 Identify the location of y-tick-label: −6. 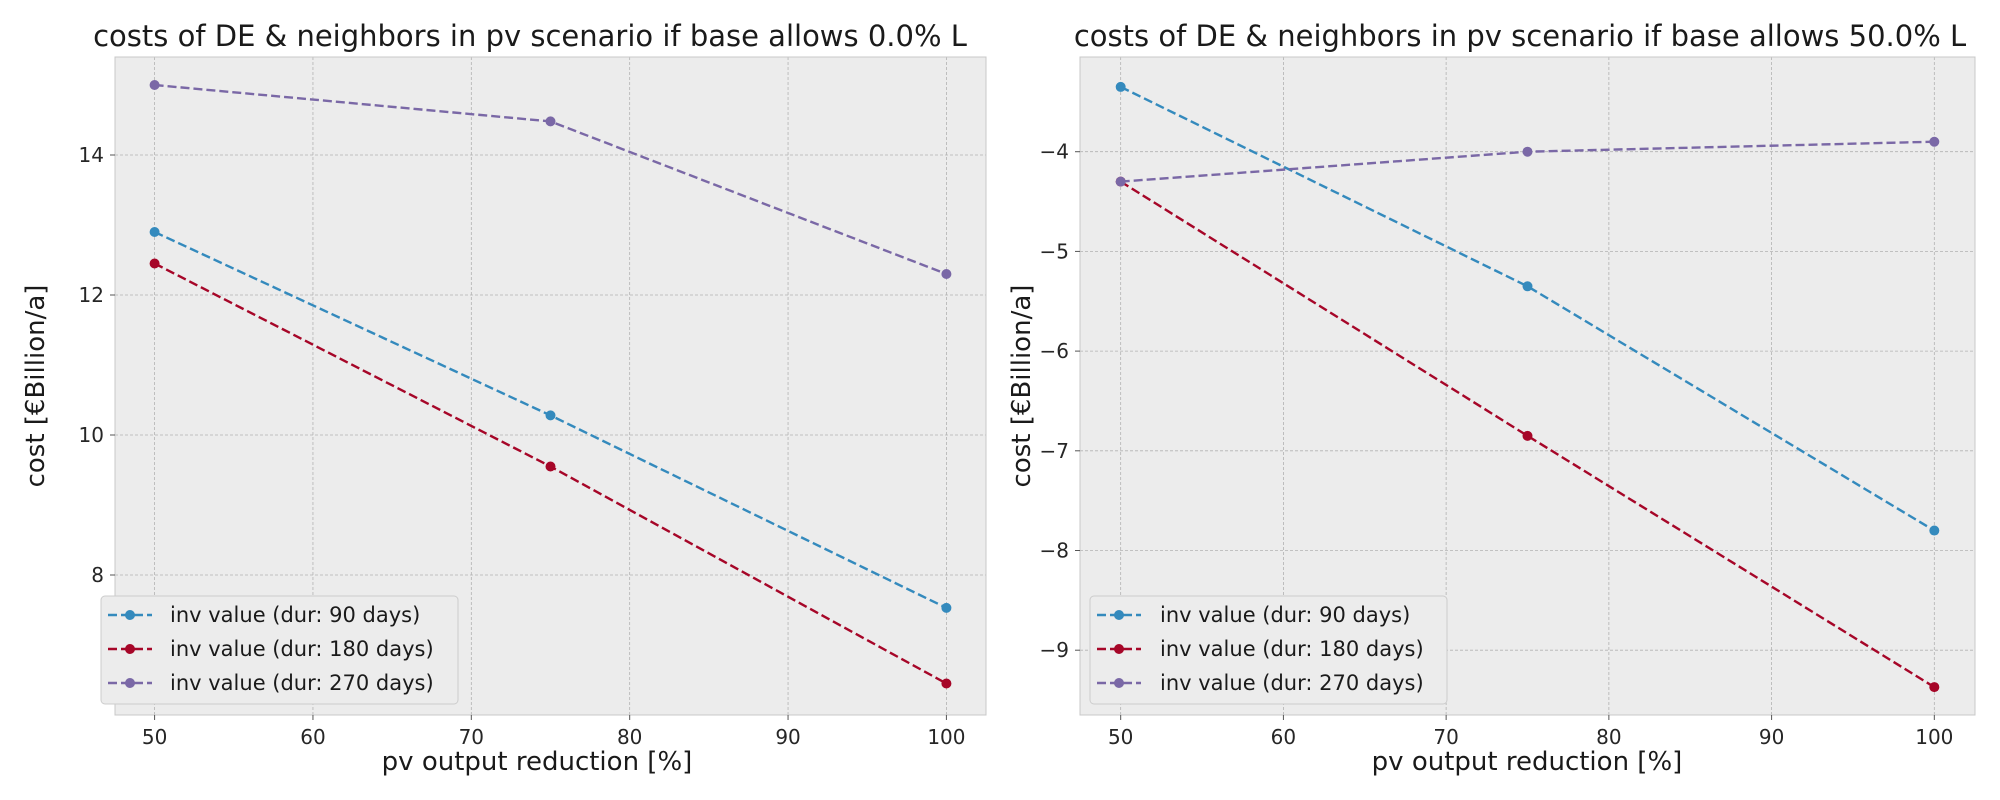
(1054, 351).